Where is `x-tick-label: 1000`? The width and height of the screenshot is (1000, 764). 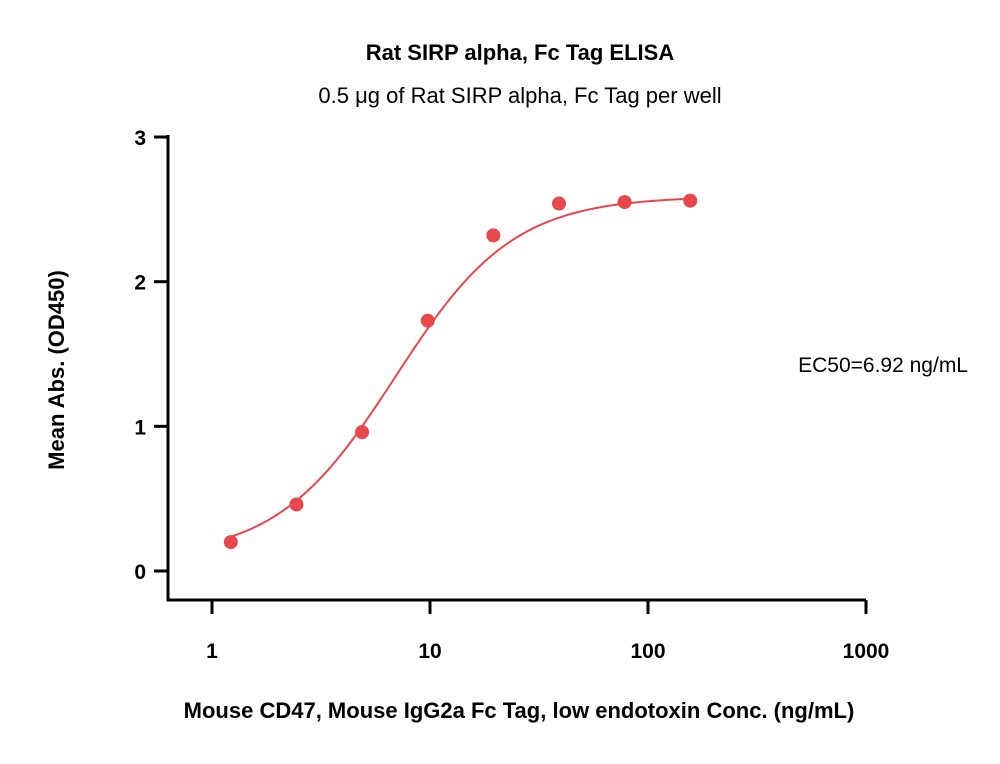 x-tick-label: 1000 is located at coordinates (866, 651).